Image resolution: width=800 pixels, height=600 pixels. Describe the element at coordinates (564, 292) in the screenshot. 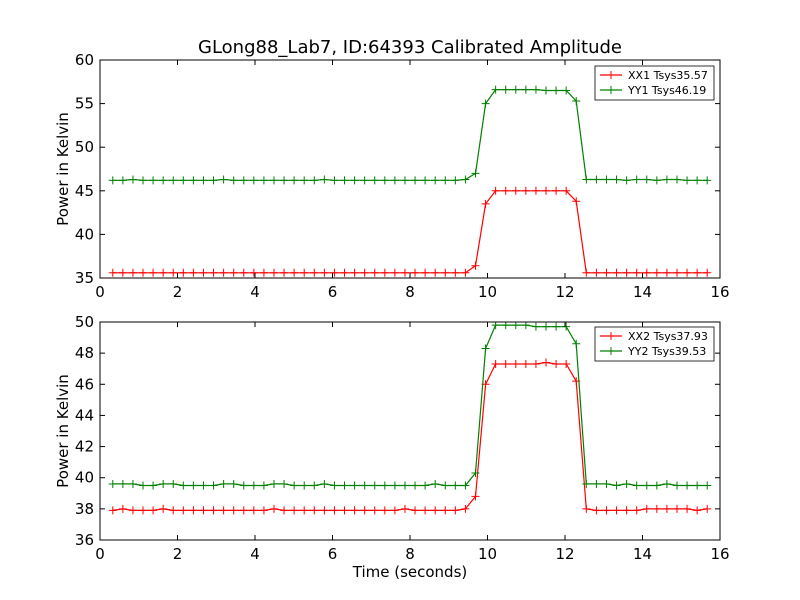

I see `x-tick-label: 12` at that location.